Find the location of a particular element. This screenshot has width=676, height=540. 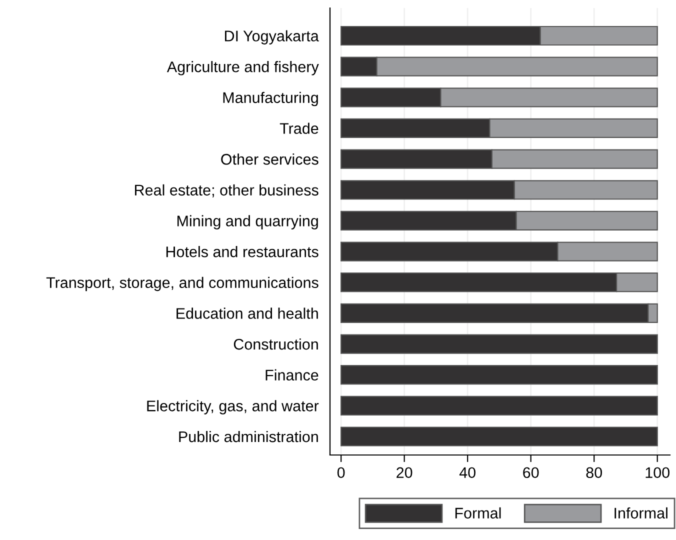

x-tick-label: 0 is located at coordinates (341, 472).